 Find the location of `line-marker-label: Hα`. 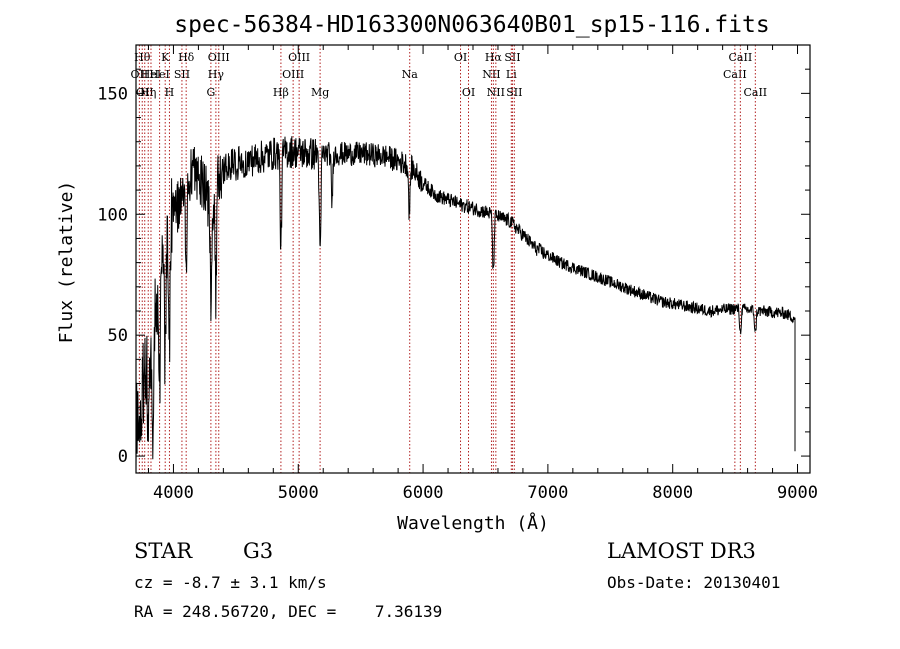

line-marker-label: Hα is located at coordinates (494, 57).